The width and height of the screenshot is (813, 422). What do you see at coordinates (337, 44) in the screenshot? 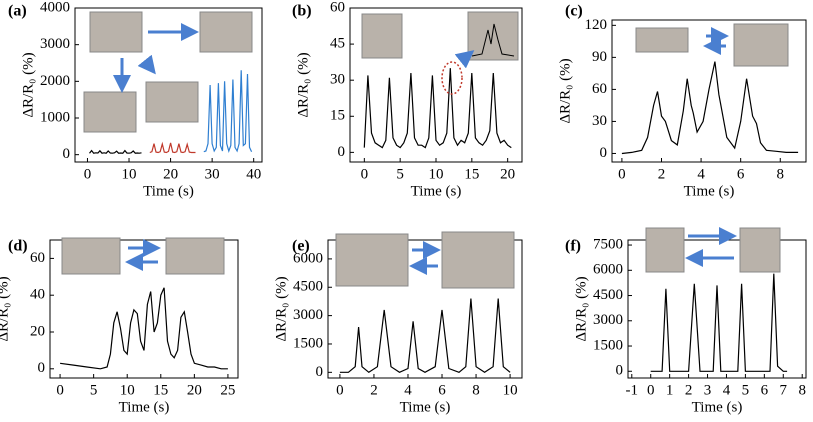
I see `y-tick-label: 45` at bounding box center [337, 44].